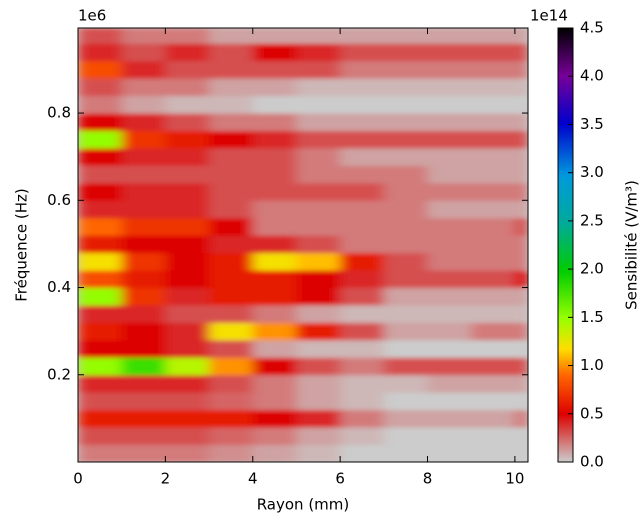 This screenshot has height=517, width=644. Describe the element at coordinates (78, 479) in the screenshot. I see `x-tick-label: 0` at that location.